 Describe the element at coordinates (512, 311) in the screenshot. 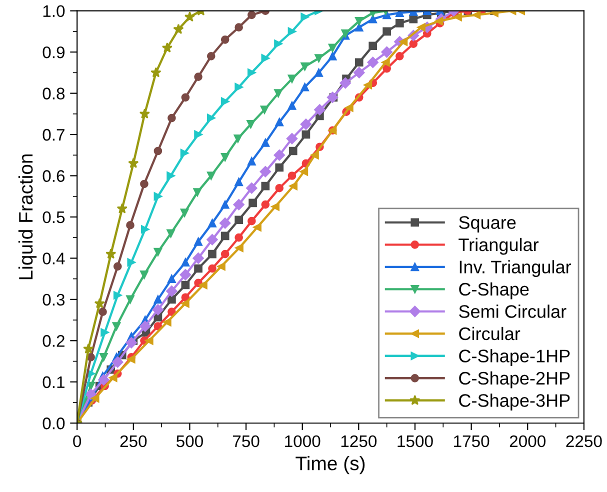

I see `legend-label: Semi Circular` at that location.